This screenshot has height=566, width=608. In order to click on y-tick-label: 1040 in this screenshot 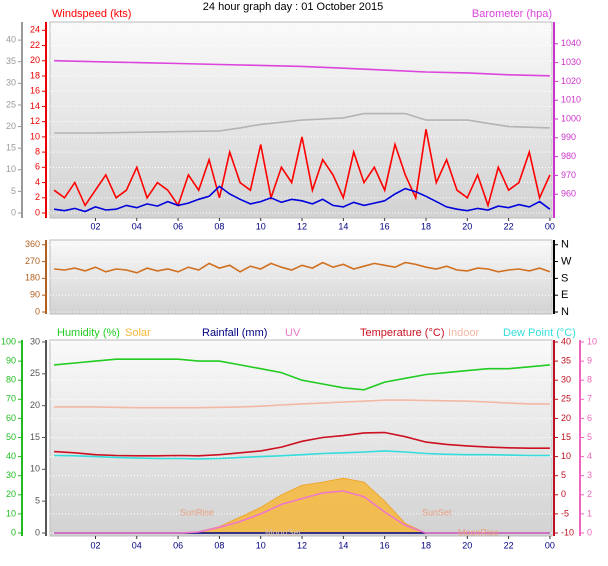, I will do `click(571, 43)`.